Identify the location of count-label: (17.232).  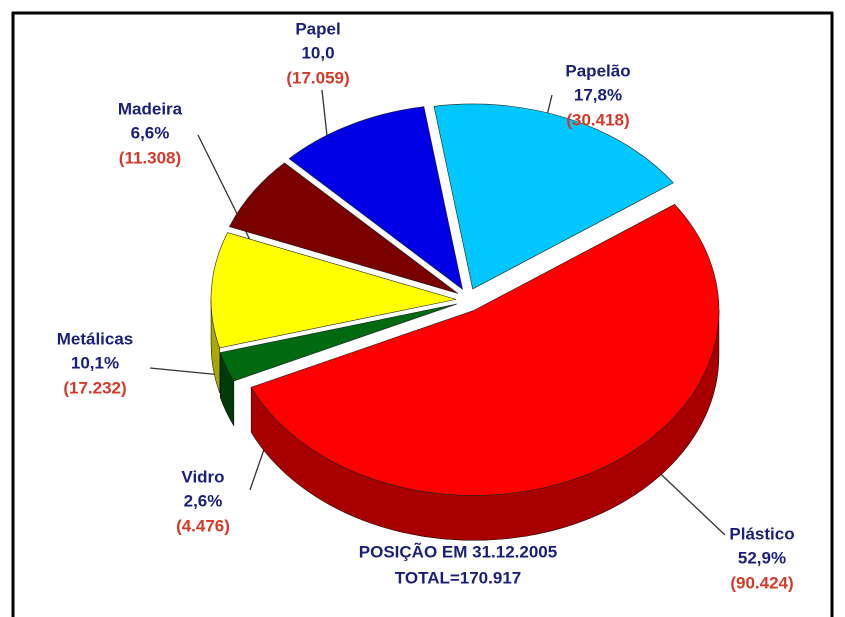
(94, 387).